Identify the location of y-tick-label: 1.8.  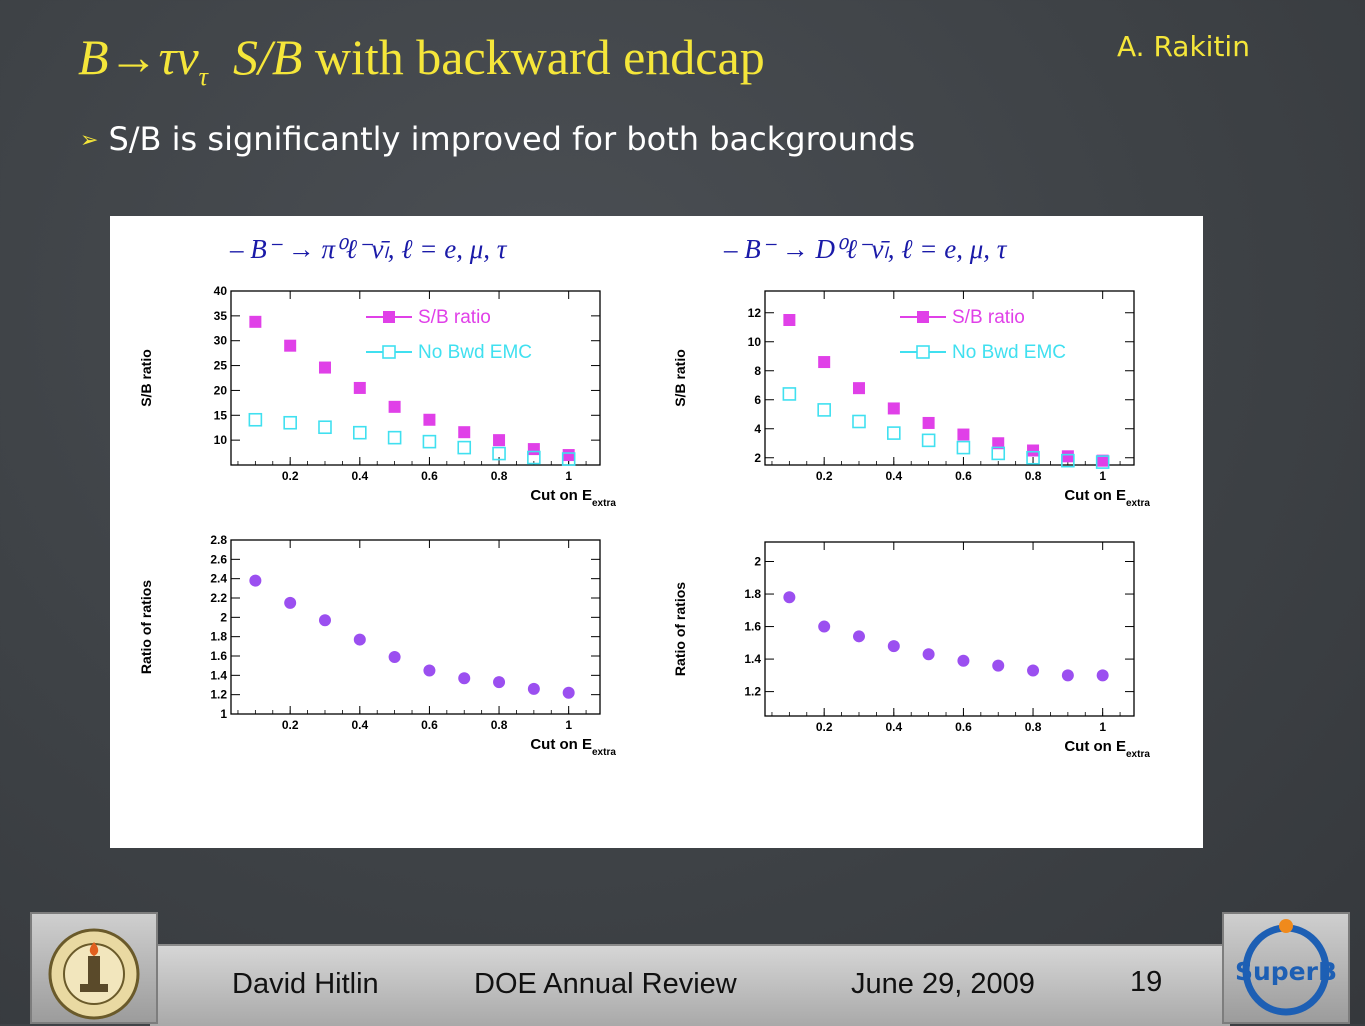
(218, 637).